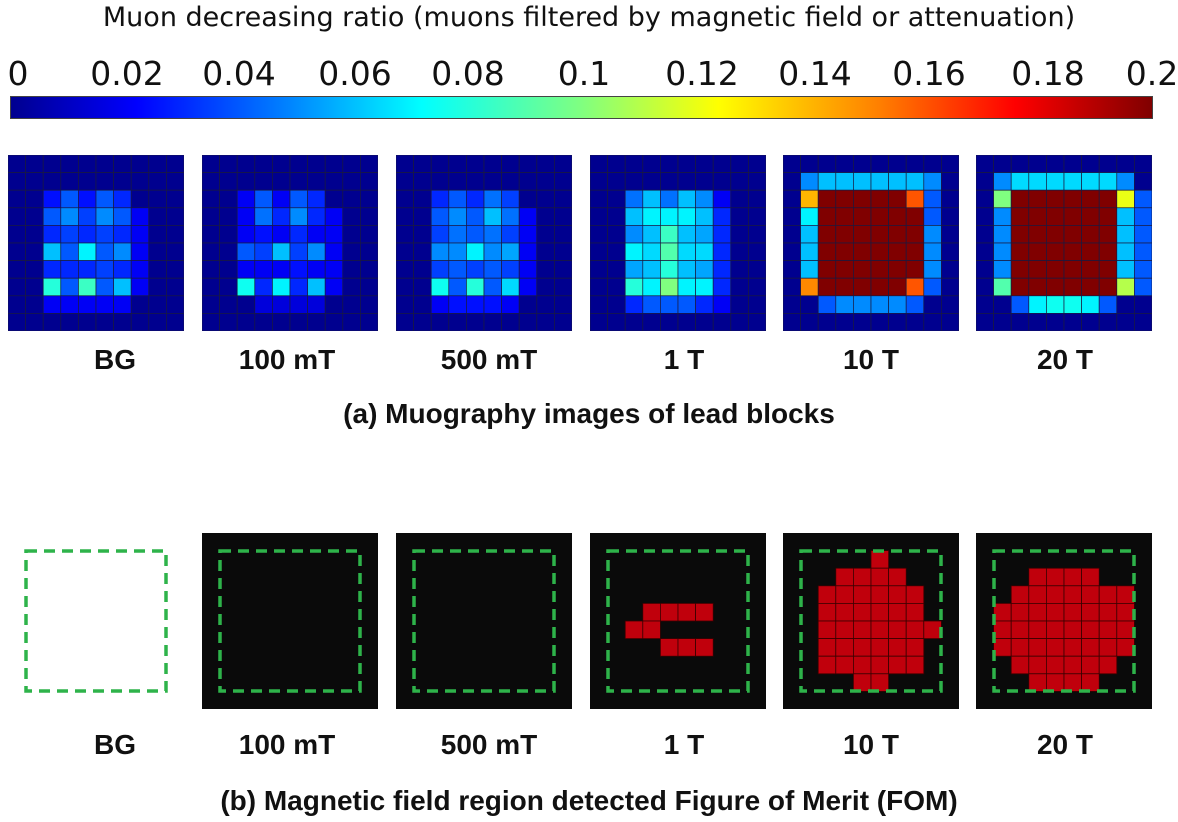  Describe the element at coordinates (929, 73) in the screenshot. I see `colorbar-tick-label: 0.16` at that location.